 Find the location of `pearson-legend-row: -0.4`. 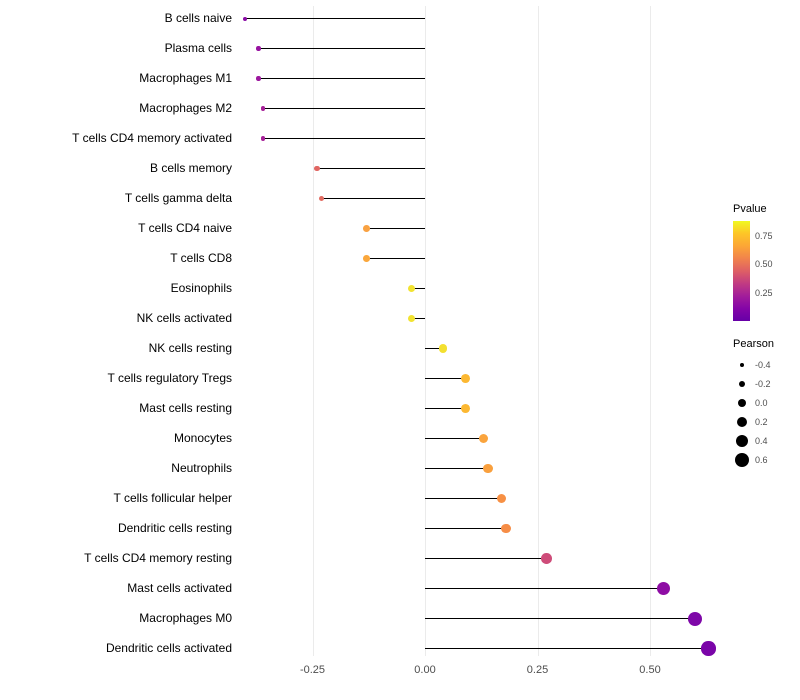

pearson-legend-row: -0.4 is located at coordinates (752, 364).